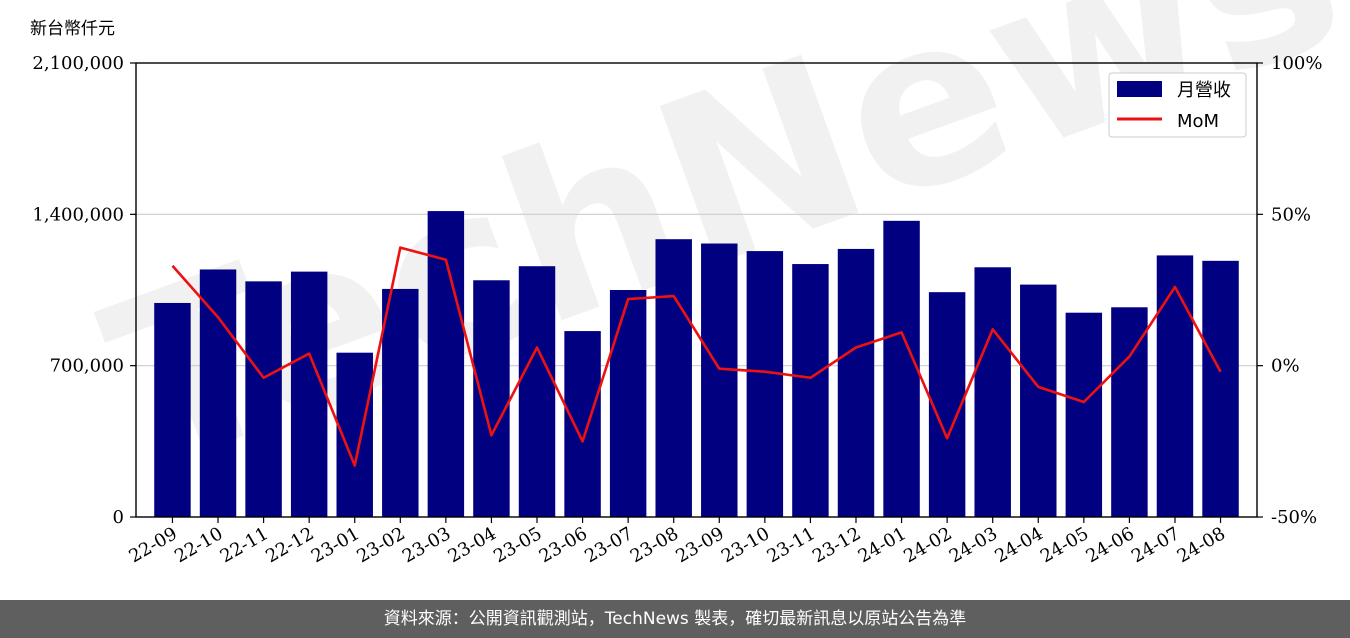  What do you see at coordinates (745, 545) in the screenshot?
I see `x-tick-label: 23-10` at bounding box center [745, 545].